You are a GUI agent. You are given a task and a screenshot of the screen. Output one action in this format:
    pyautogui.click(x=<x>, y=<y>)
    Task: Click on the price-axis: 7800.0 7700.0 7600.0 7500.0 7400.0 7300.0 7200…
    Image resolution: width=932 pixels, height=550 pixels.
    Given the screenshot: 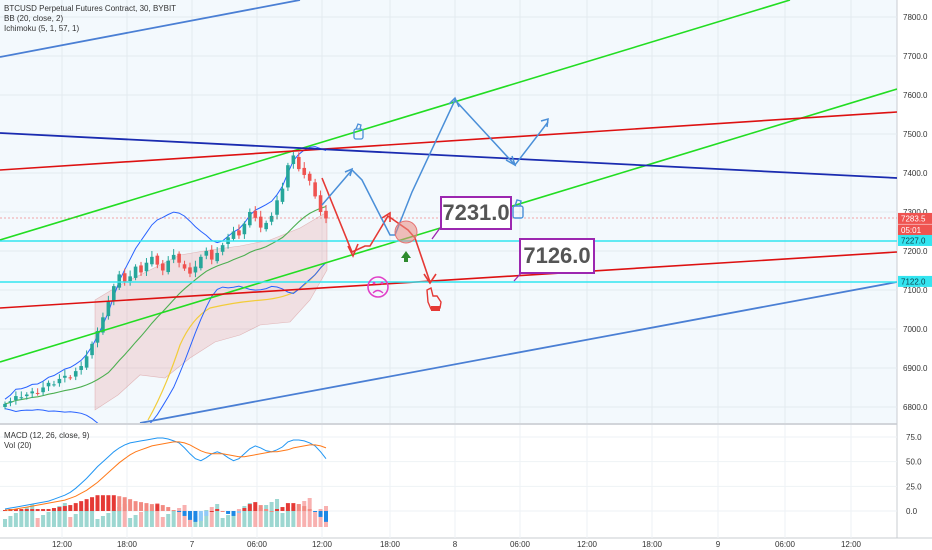 What is the action you would take?
    pyautogui.click(x=915, y=212)
    